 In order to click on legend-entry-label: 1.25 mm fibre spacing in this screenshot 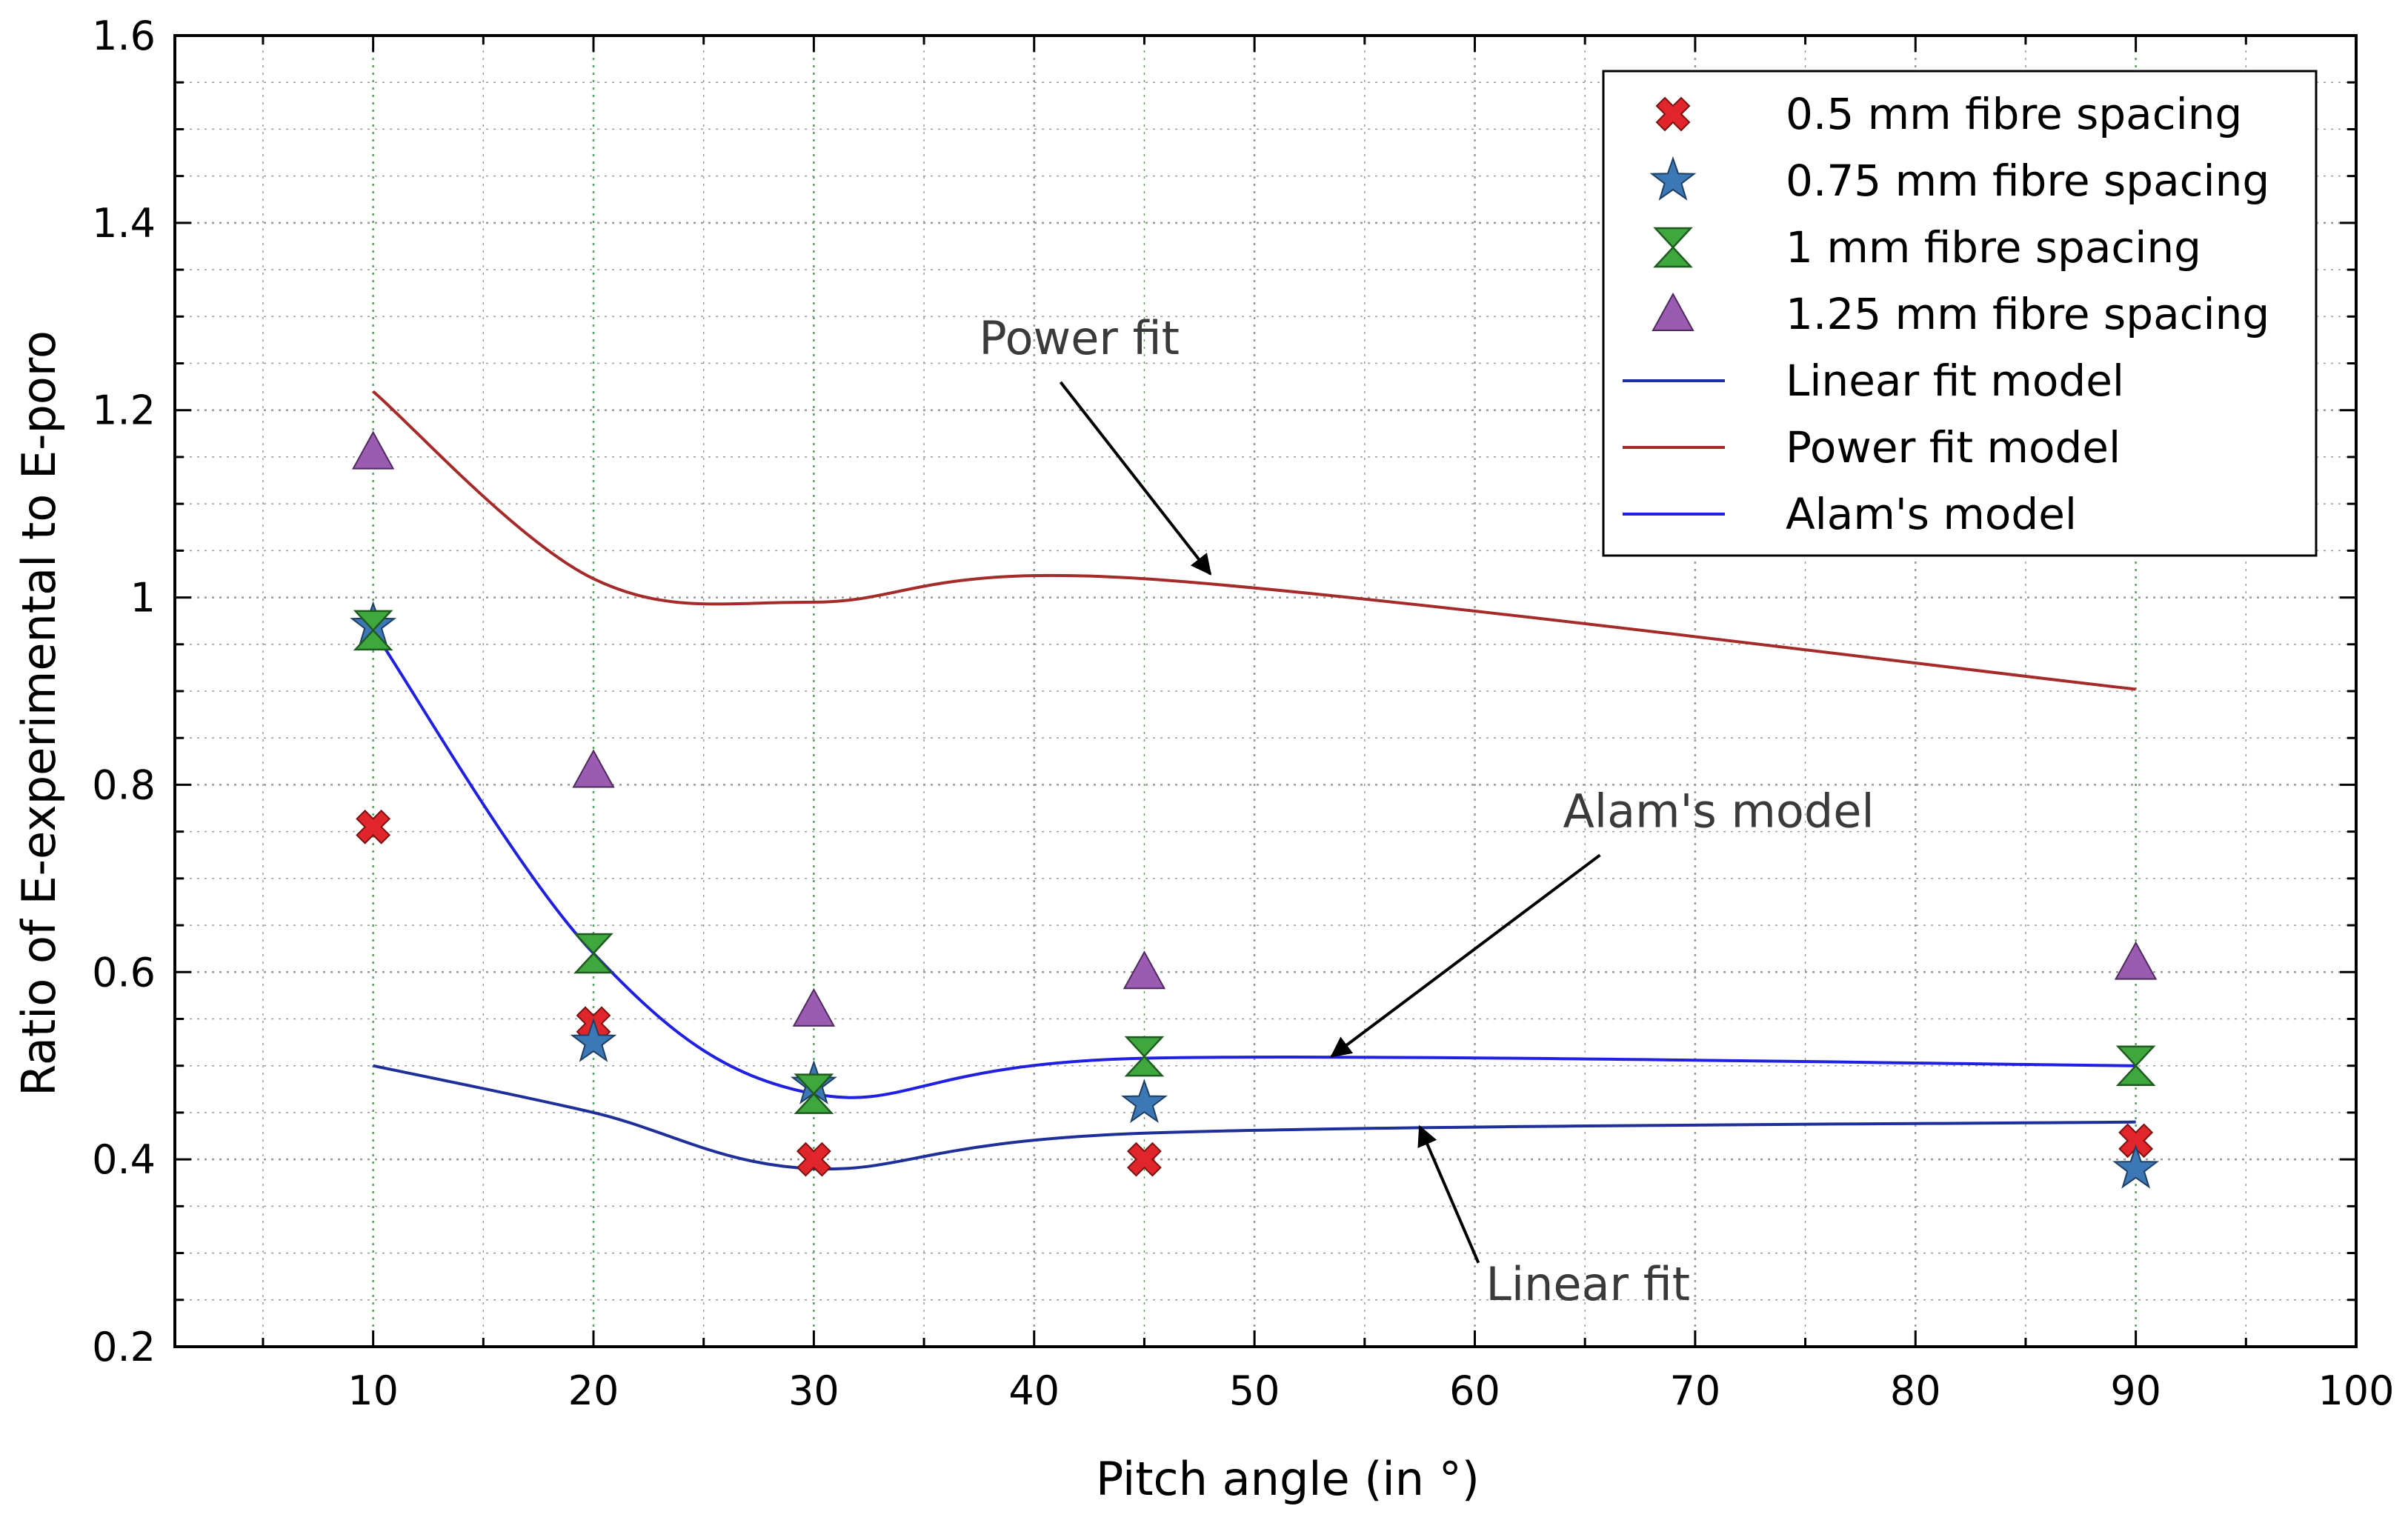, I will do `click(2027, 314)`.